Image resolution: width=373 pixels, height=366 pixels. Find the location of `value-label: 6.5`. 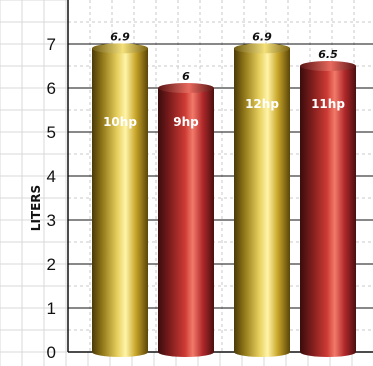

value-label: 6.5 is located at coordinates (328, 54).